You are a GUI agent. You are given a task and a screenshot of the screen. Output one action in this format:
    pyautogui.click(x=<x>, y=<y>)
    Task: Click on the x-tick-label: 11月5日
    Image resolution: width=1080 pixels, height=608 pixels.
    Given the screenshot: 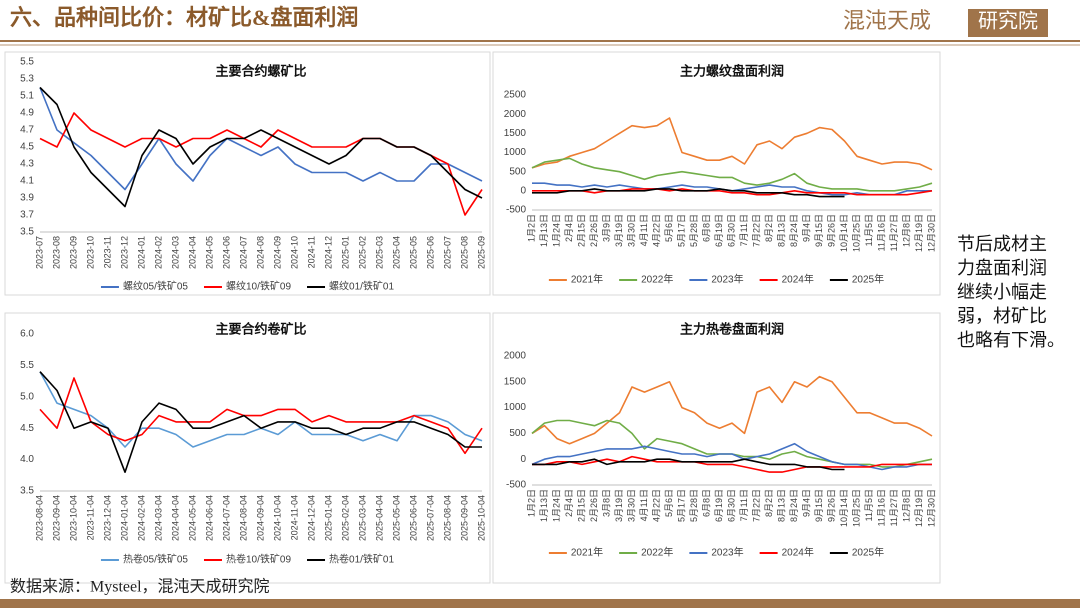 What is the action you would take?
    pyautogui.click(x=869, y=505)
    